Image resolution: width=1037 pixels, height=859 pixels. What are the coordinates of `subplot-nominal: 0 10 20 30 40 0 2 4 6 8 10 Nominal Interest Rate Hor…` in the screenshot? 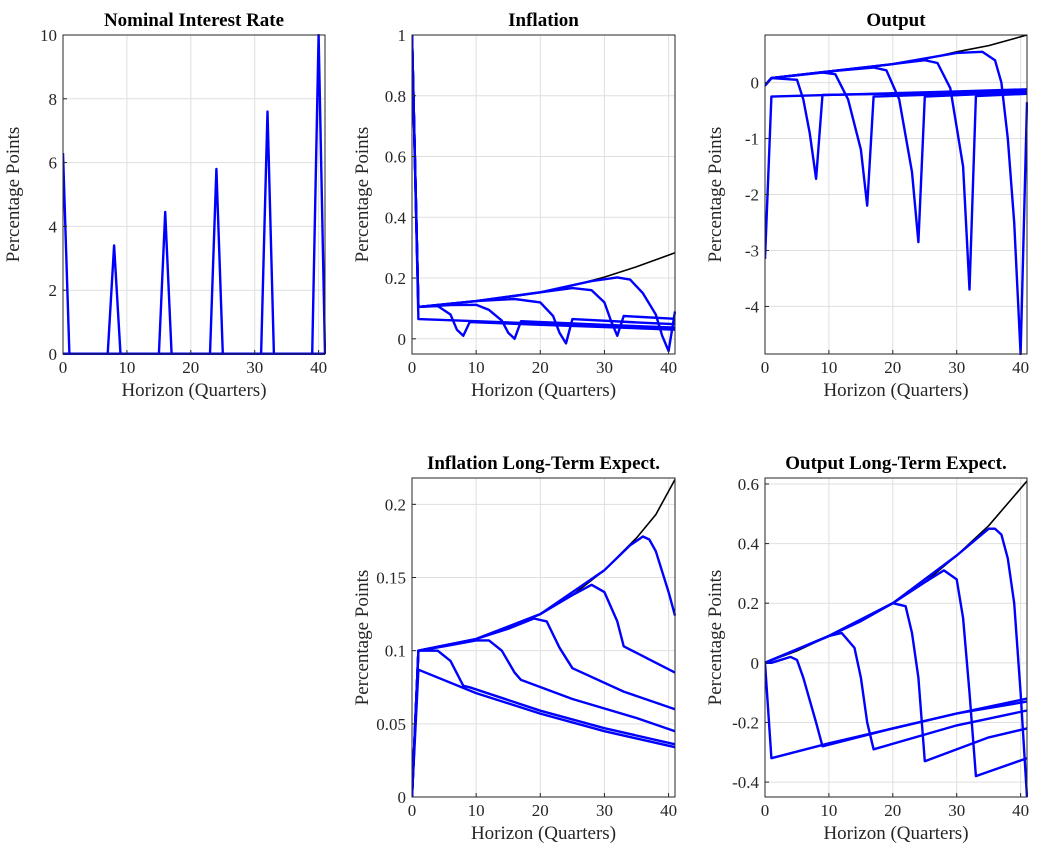 It's located at (165, 205).